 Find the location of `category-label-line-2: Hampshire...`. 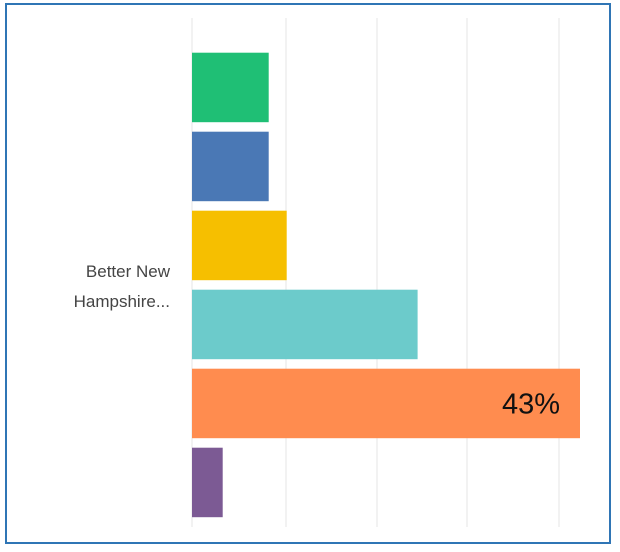

category-label-line-2: Hampshire... is located at coordinates (122, 301).